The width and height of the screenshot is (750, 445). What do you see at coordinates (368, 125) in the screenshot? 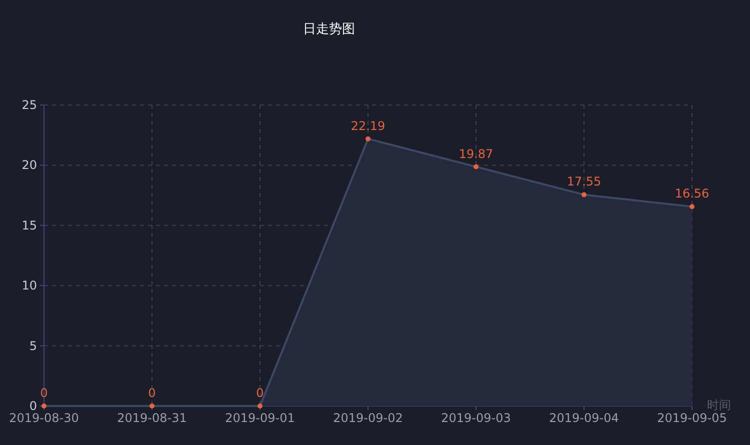
I see `data-label: 22.19` at bounding box center [368, 125].